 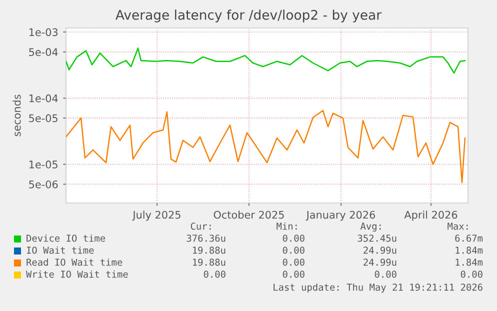 I want to click on legend-label: Device IO time, so click(x=66, y=238).